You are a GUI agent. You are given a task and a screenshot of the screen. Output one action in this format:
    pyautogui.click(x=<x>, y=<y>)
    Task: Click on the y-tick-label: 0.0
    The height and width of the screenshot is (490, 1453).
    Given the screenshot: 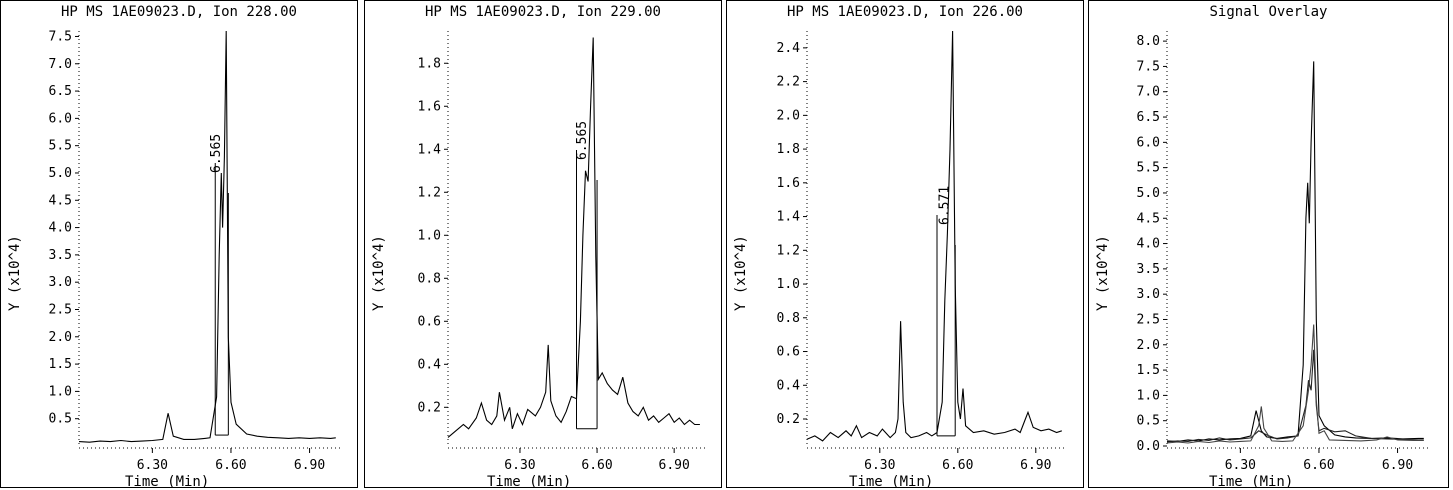 What is the action you would take?
    pyautogui.click(x=1148, y=446)
    